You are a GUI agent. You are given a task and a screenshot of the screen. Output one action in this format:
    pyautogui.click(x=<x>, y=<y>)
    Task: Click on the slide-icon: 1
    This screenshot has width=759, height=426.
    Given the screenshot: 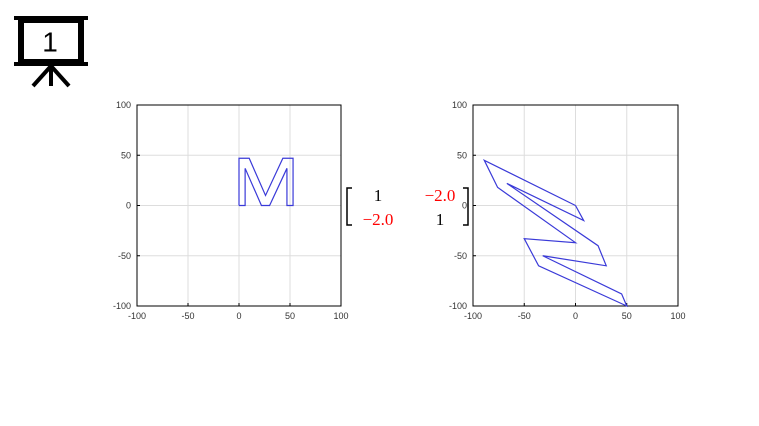 What is the action you would take?
    pyautogui.click(x=51, y=52)
    